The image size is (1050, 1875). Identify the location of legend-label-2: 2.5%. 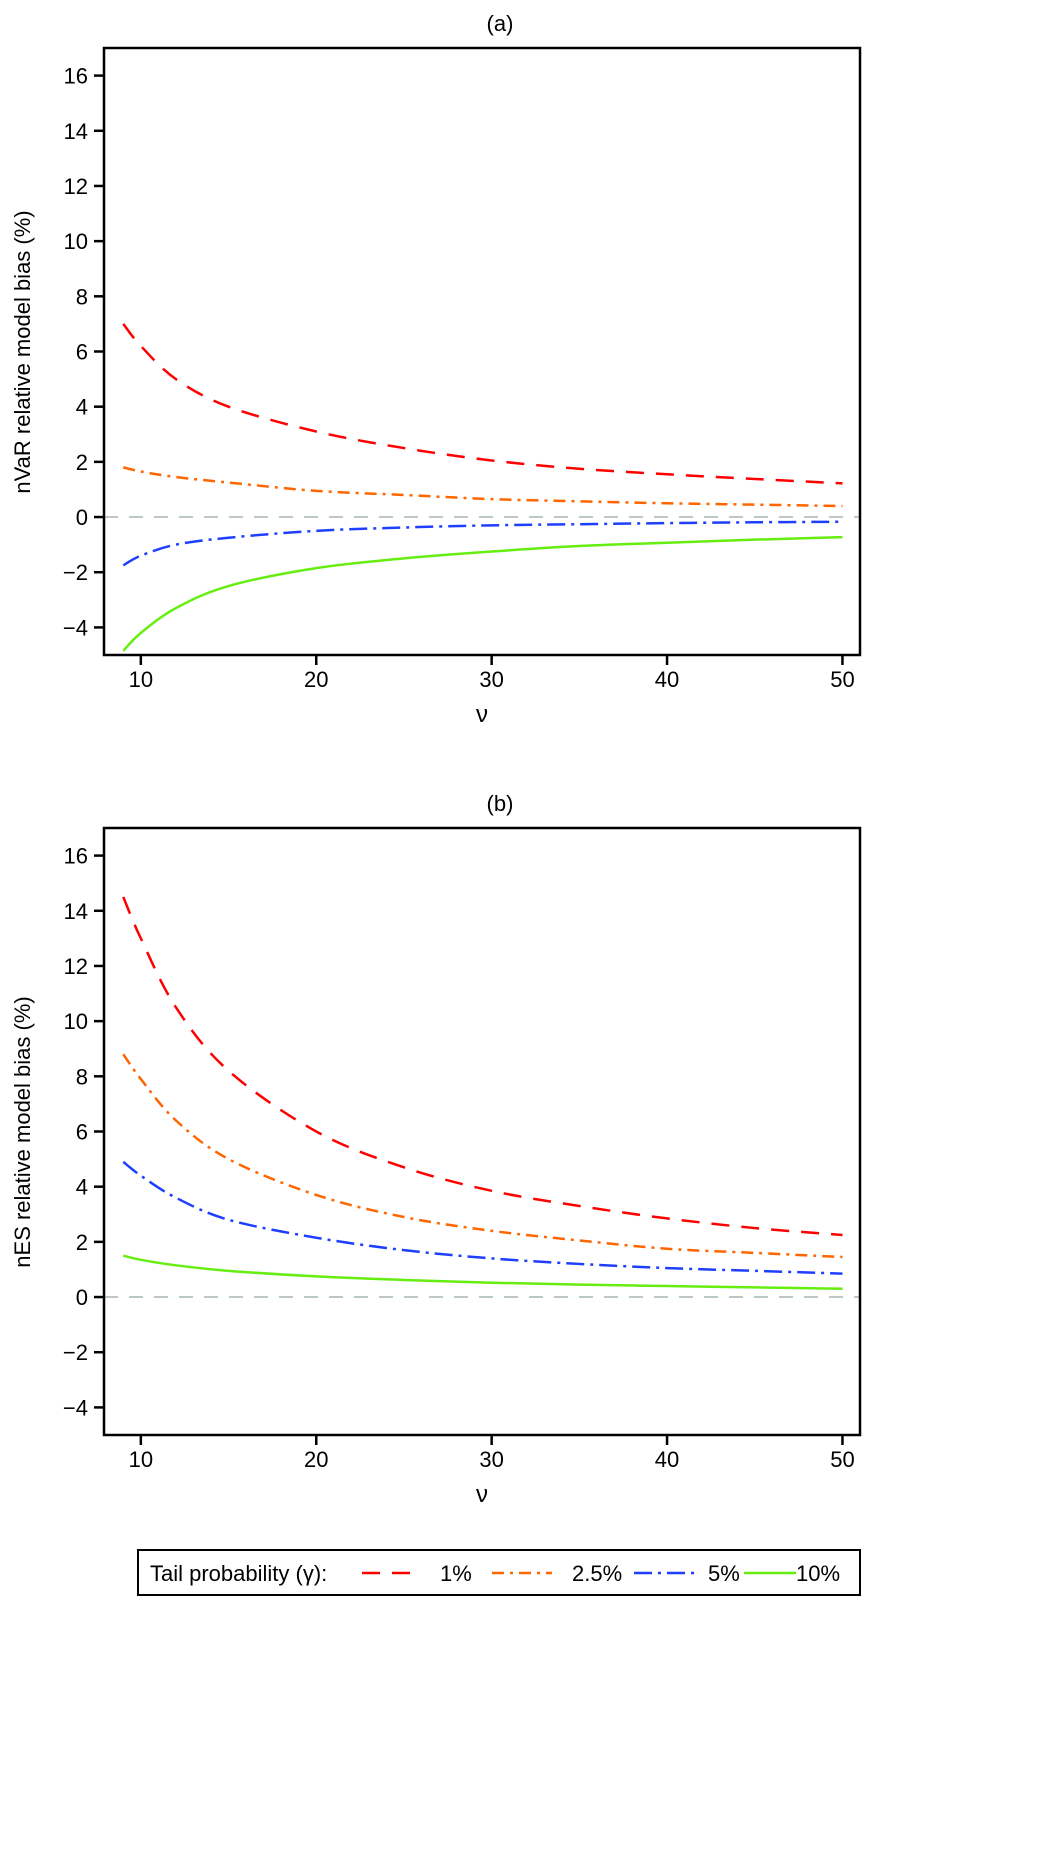
(597, 1573).